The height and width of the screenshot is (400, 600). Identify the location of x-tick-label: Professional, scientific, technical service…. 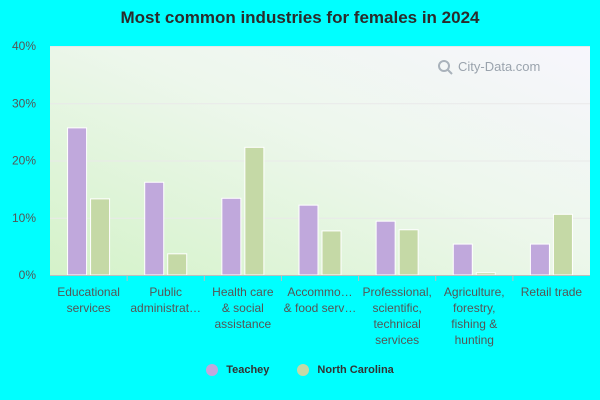
(396, 316).